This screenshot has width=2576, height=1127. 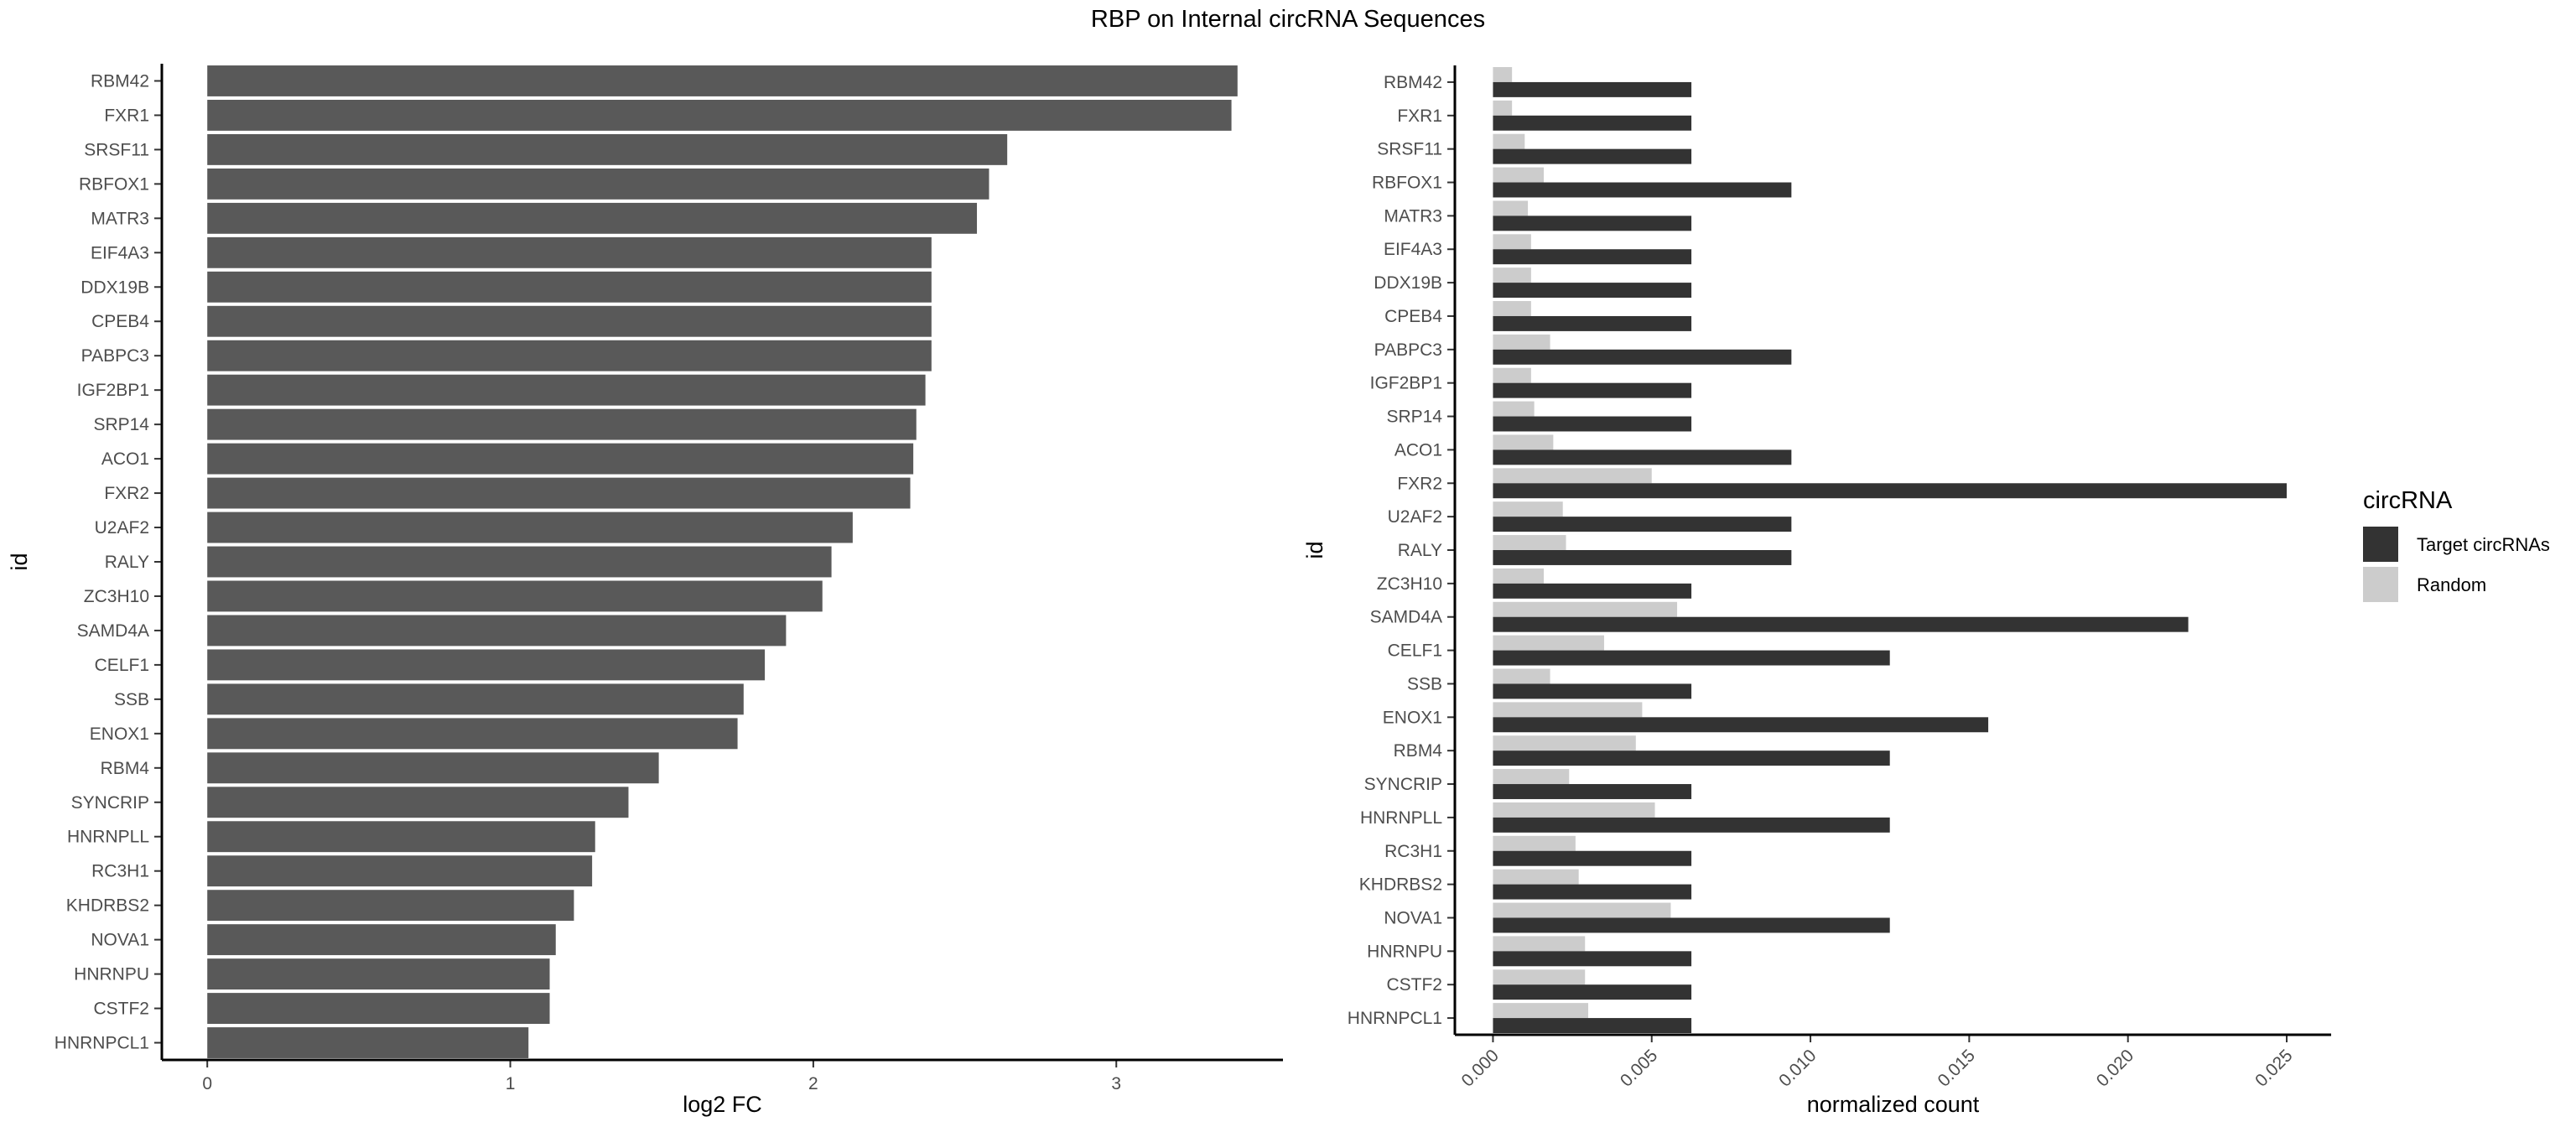 What do you see at coordinates (1541, 1011) in the screenshot?
I see `bar-random-hnrnpcl1` at bounding box center [1541, 1011].